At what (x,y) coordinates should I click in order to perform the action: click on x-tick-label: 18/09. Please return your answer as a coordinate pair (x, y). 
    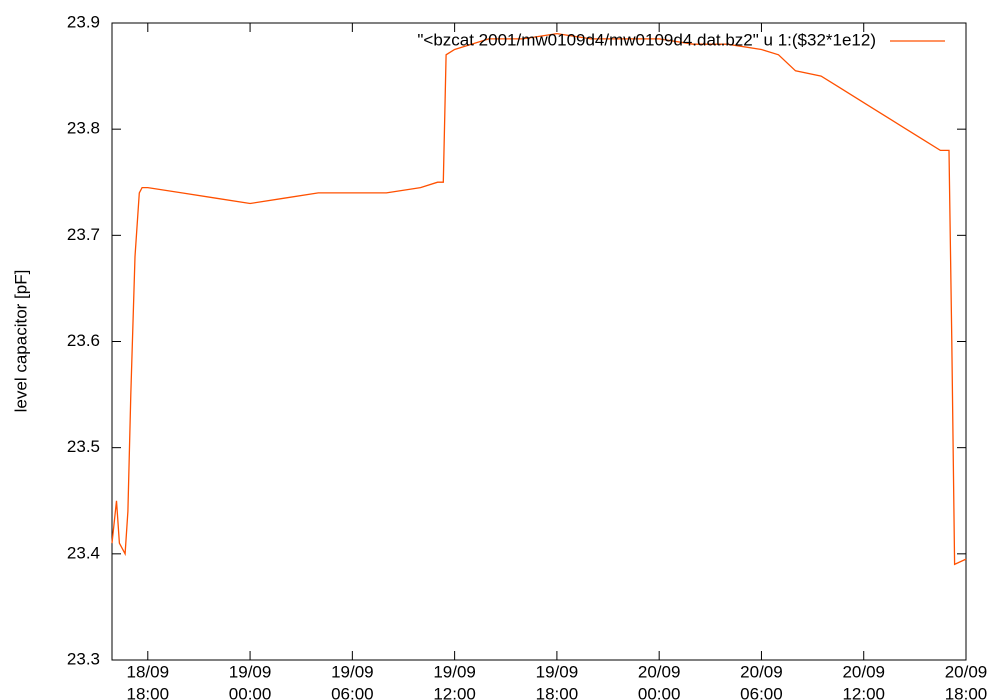
    Looking at the image, I should click on (148, 671).